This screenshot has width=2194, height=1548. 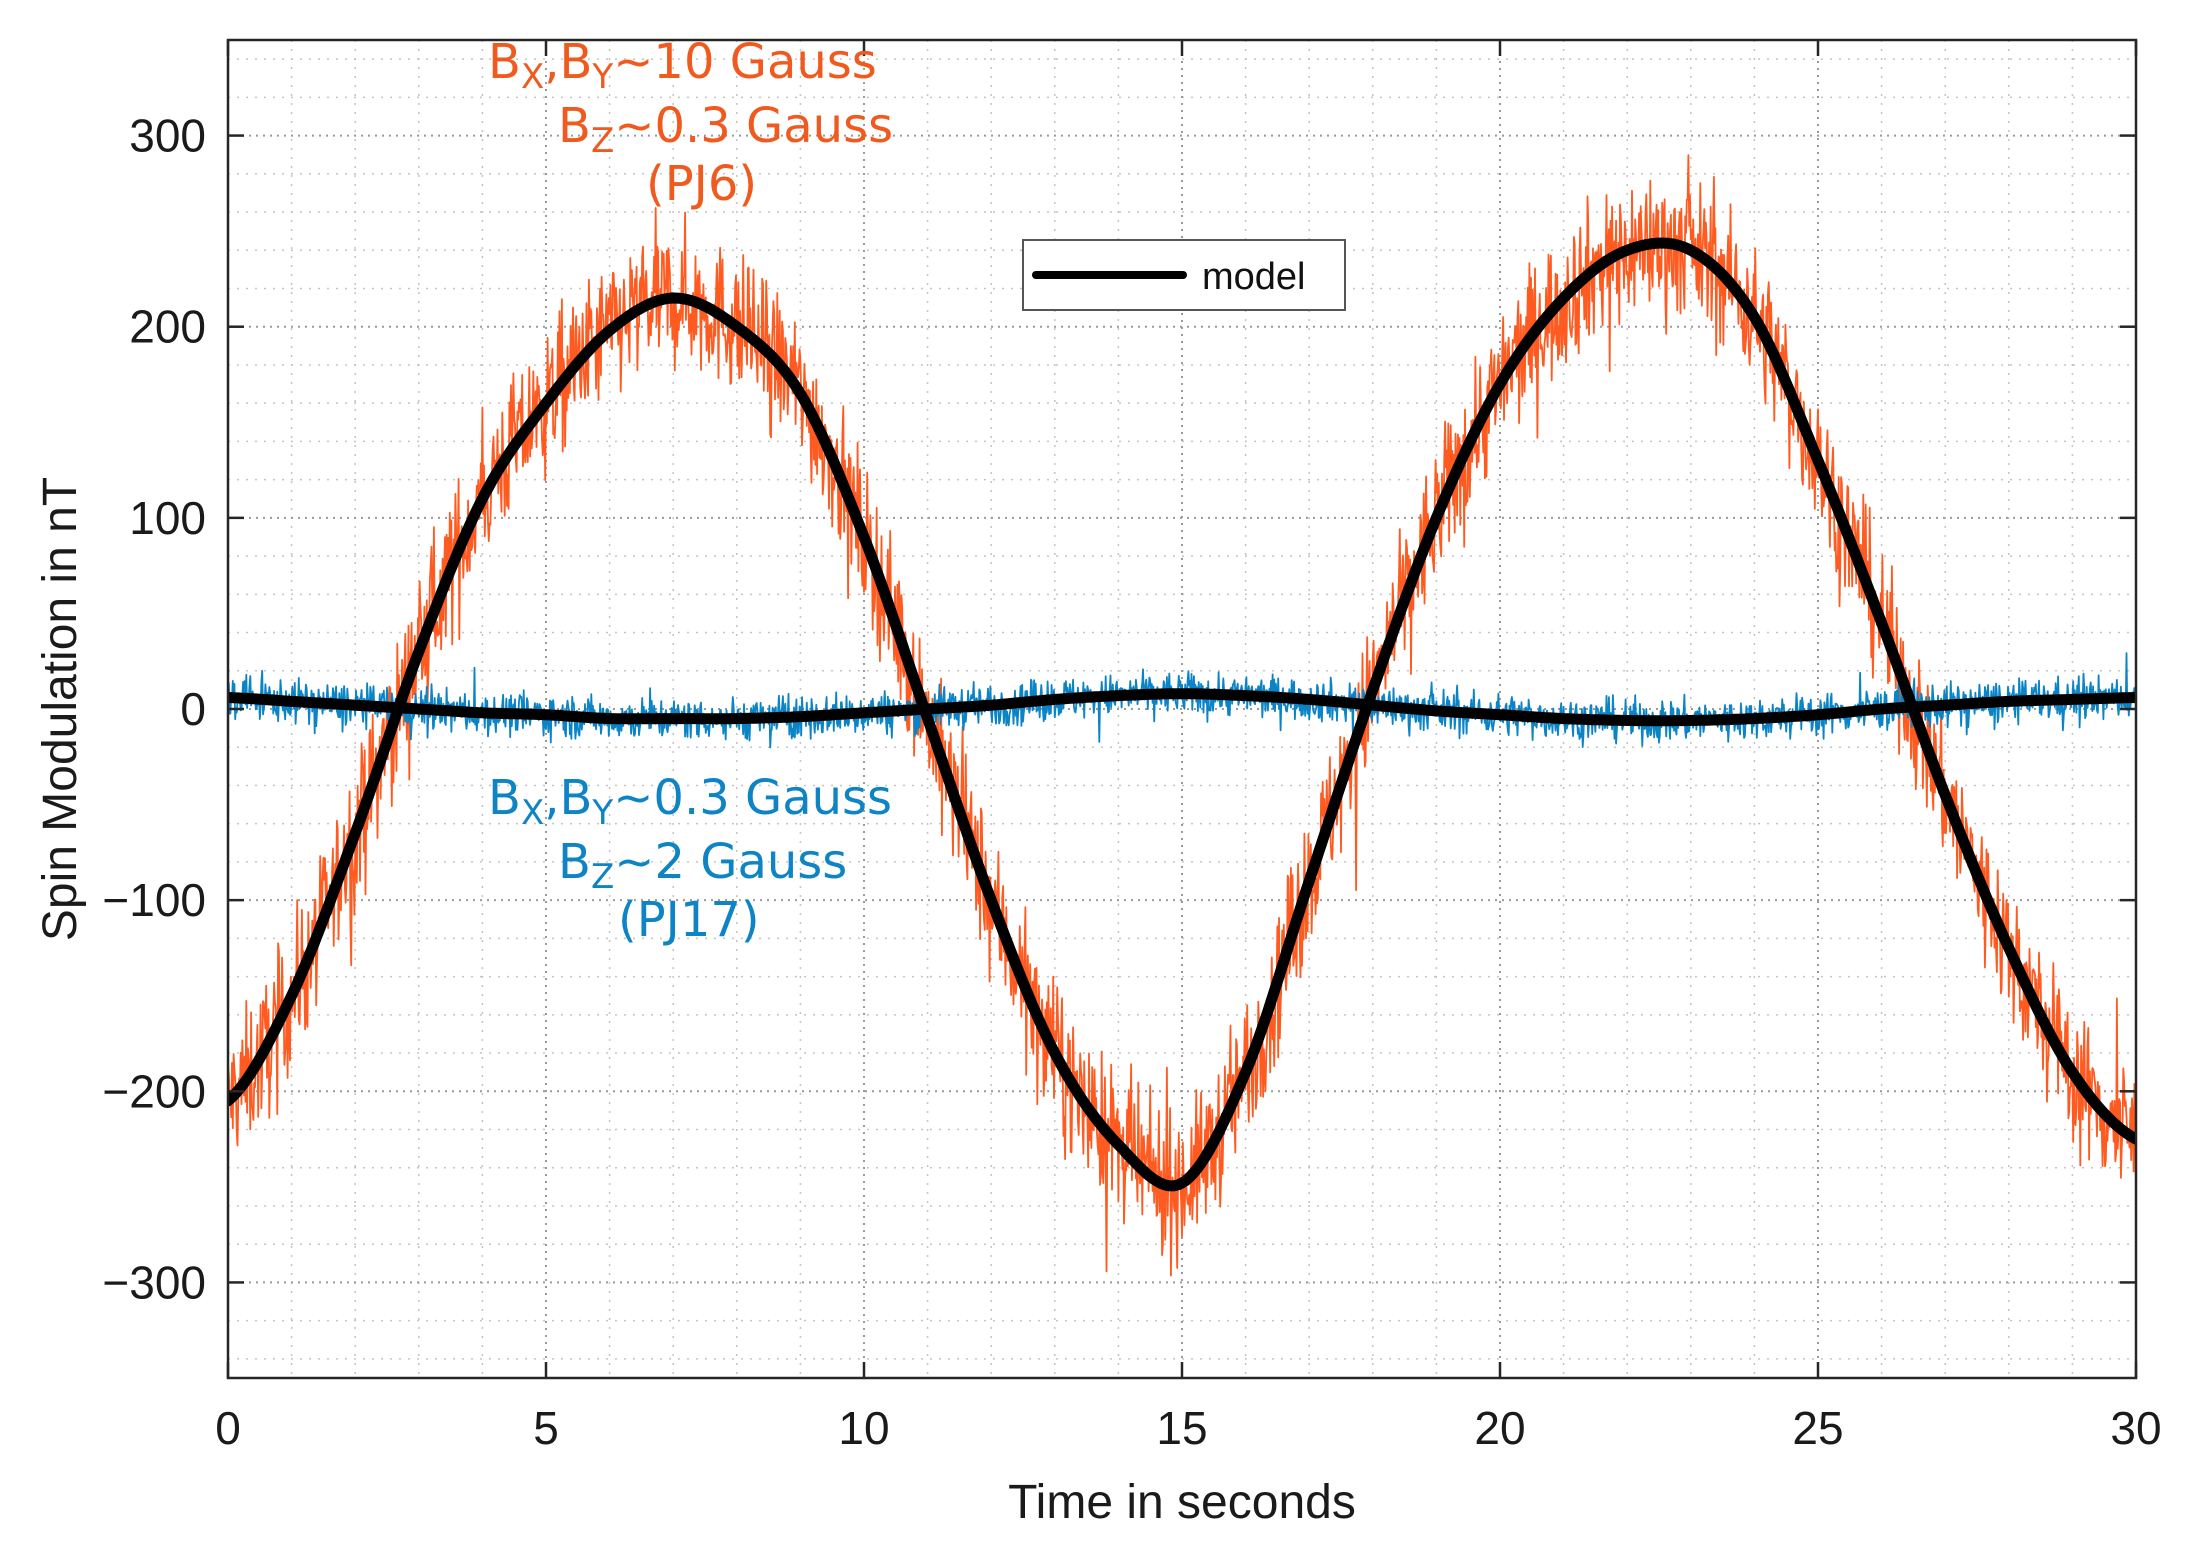 I want to click on x-axis-label: Time in seconds, so click(x=1182, y=1502).